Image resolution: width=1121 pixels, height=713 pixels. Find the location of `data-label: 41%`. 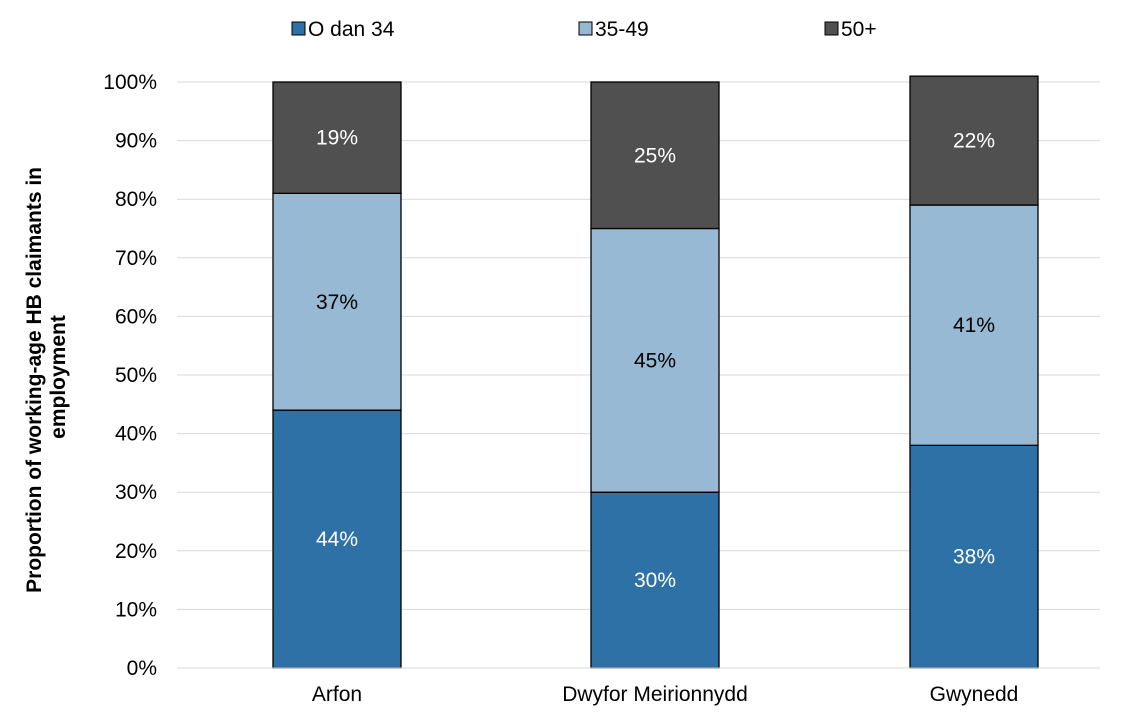

data-label: 41% is located at coordinates (974, 325).